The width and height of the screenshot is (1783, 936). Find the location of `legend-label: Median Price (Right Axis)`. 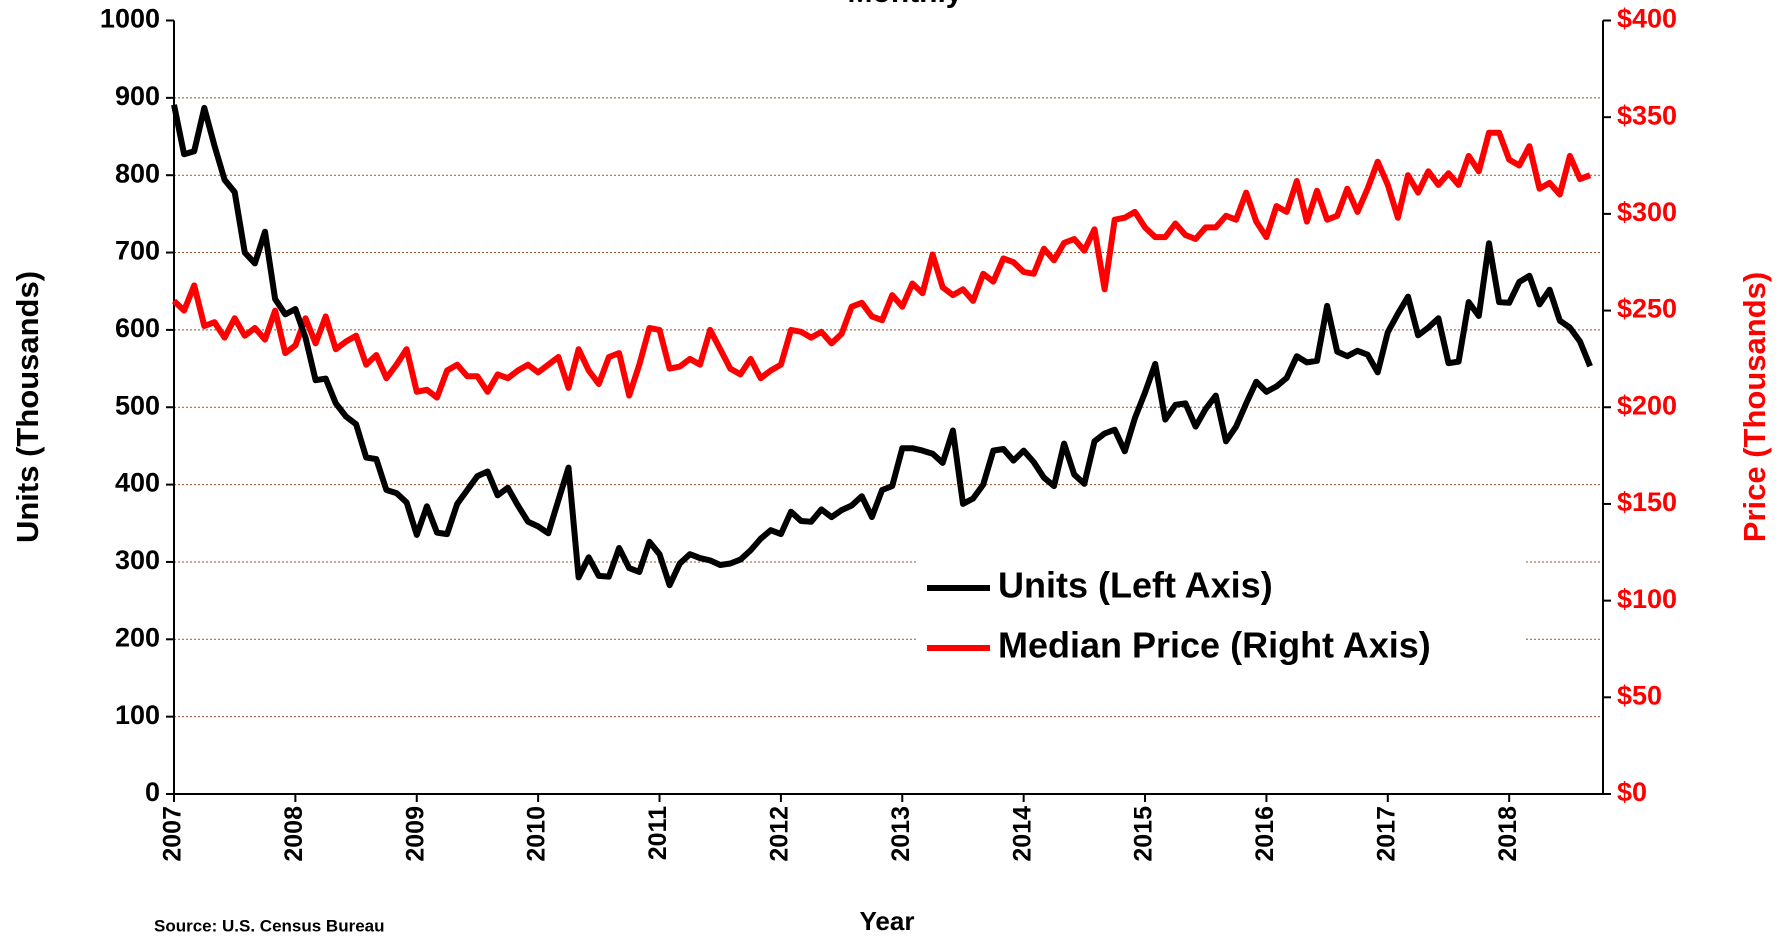

legend-label: Median Price (Right Axis) is located at coordinates (1214, 645).